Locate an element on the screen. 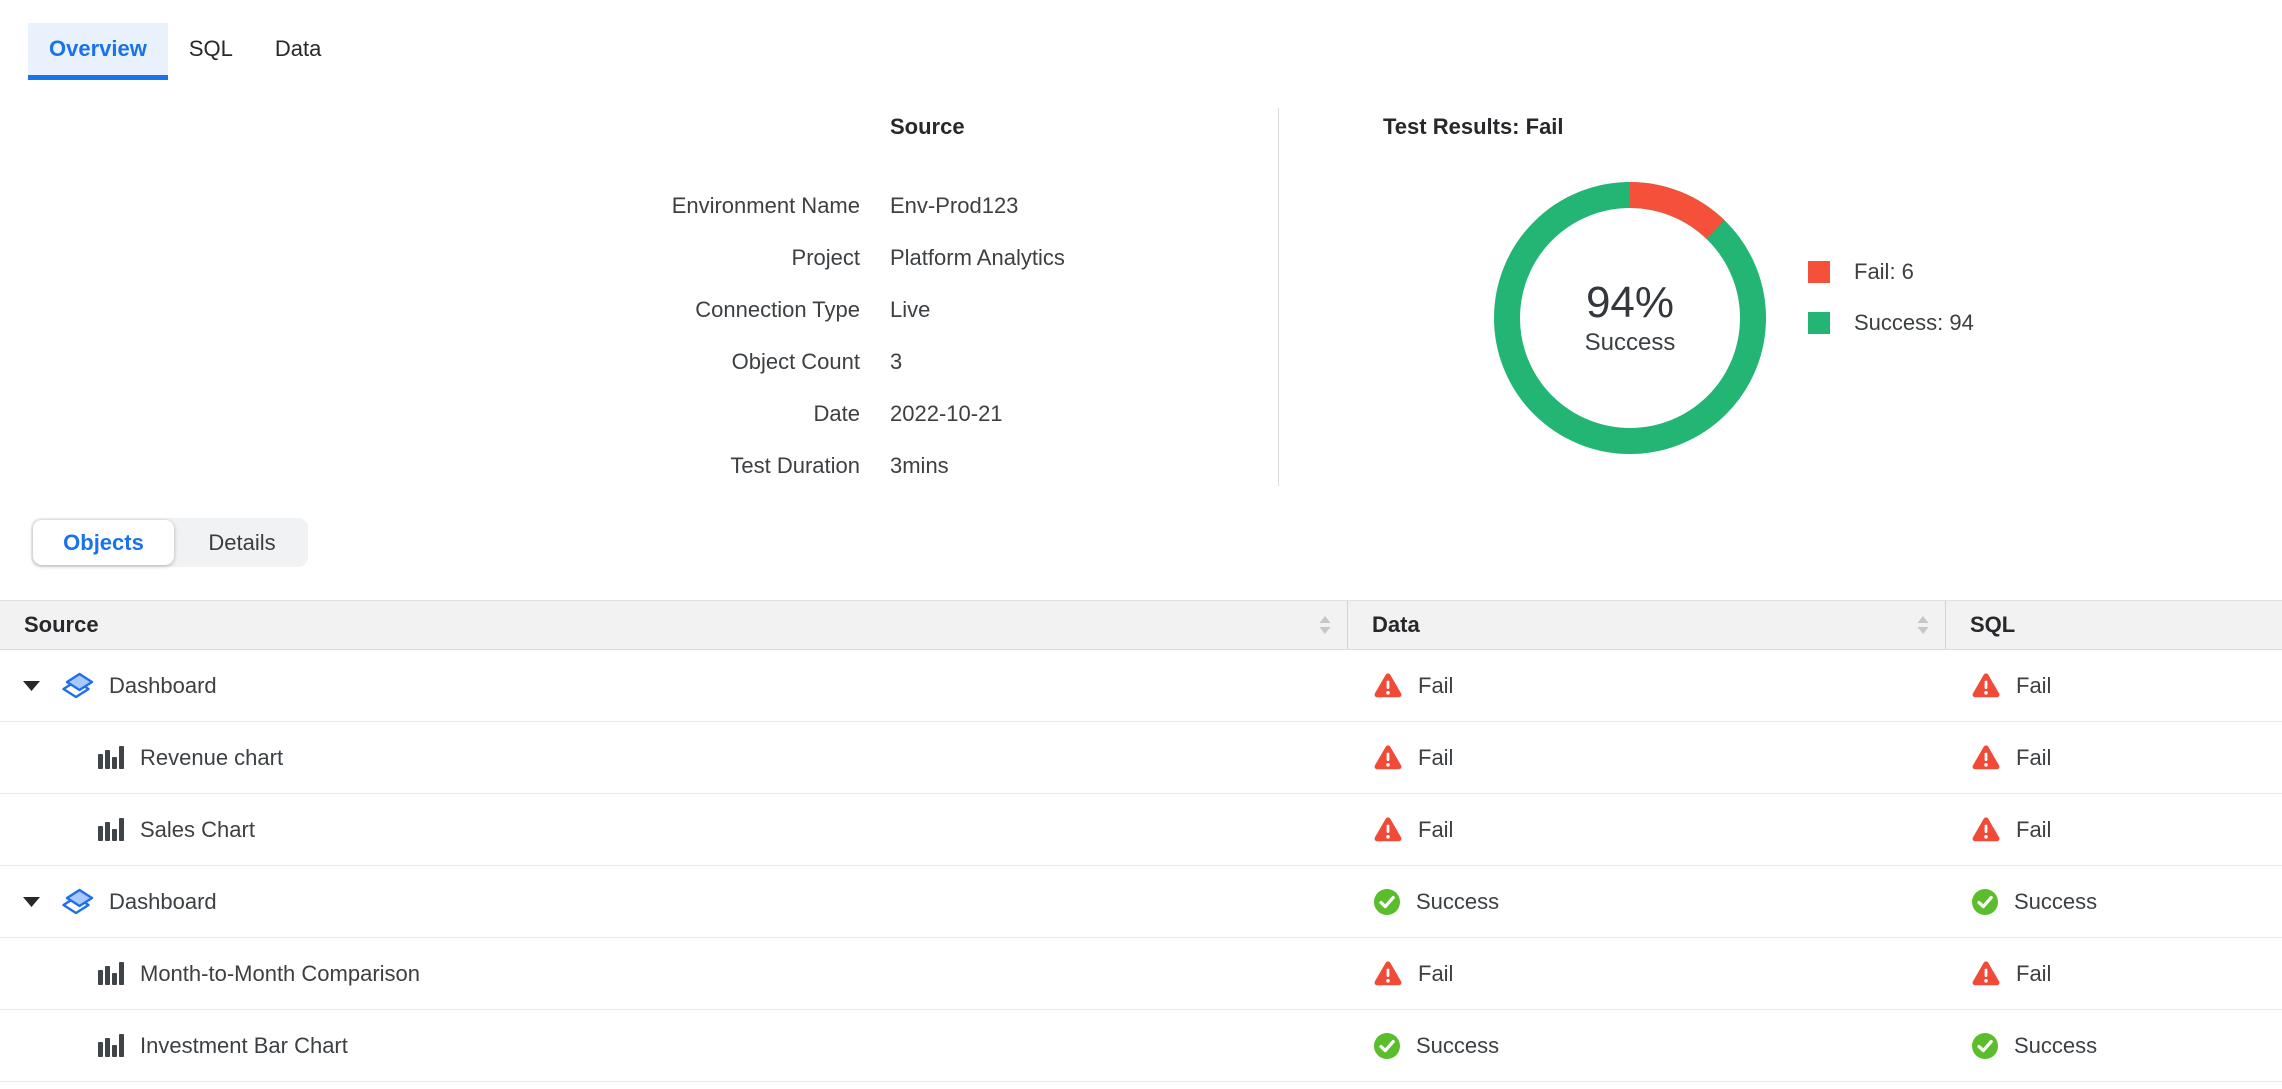 The width and height of the screenshot is (2282, 1089). table-row: Investment Bar Chart Success Success is located at coordinates (1141, 1046).